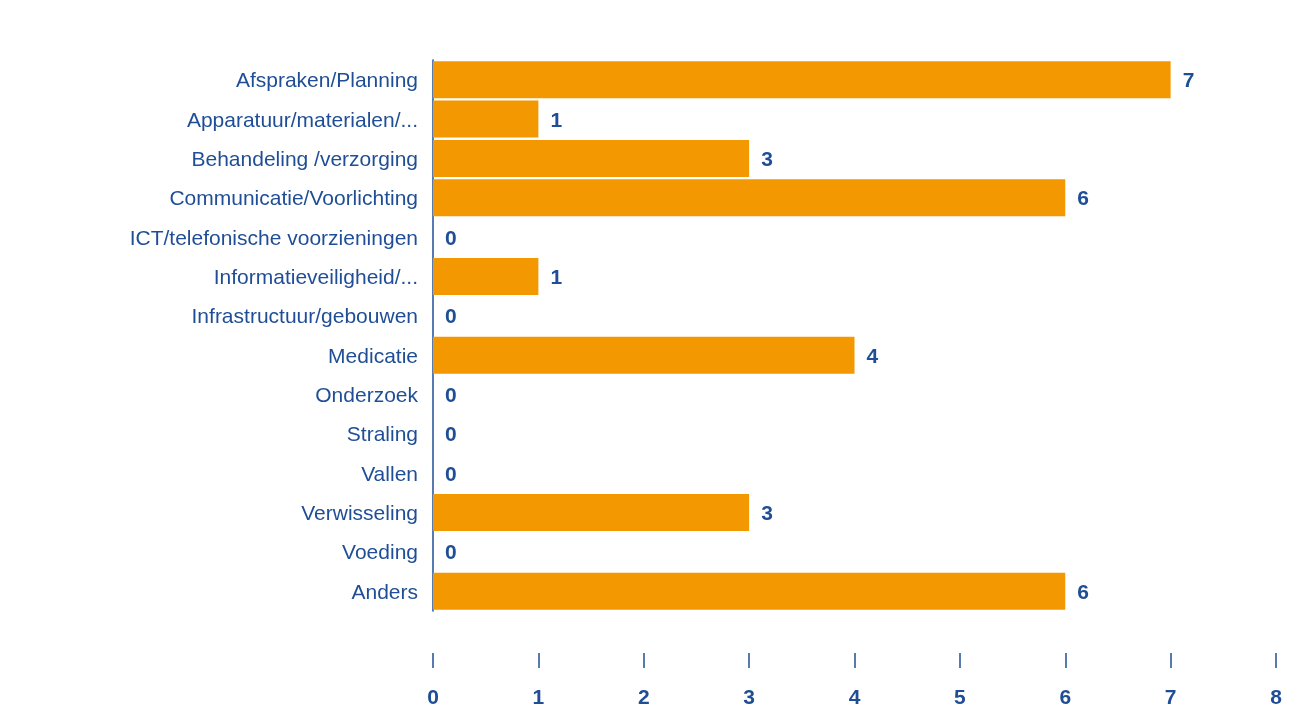 The image size is (1290, 726). I want to click on x-tick-label: 0, so click(433, 696).